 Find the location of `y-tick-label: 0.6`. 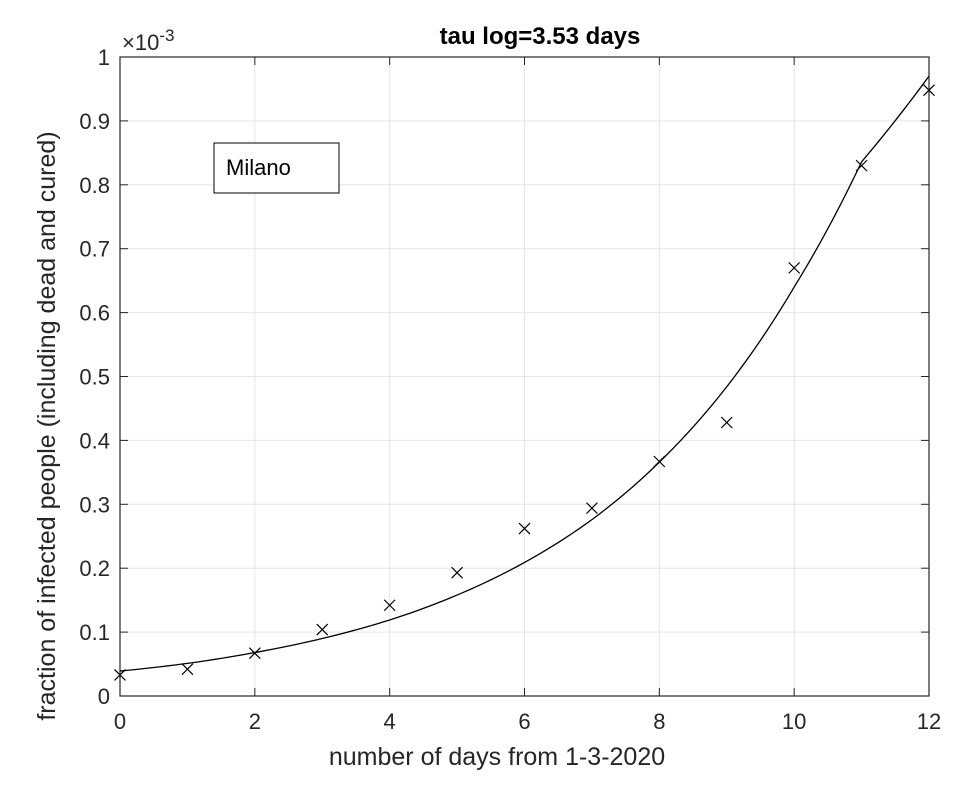

y-tick-label: 0.6 is located at coordinates (94, 313).